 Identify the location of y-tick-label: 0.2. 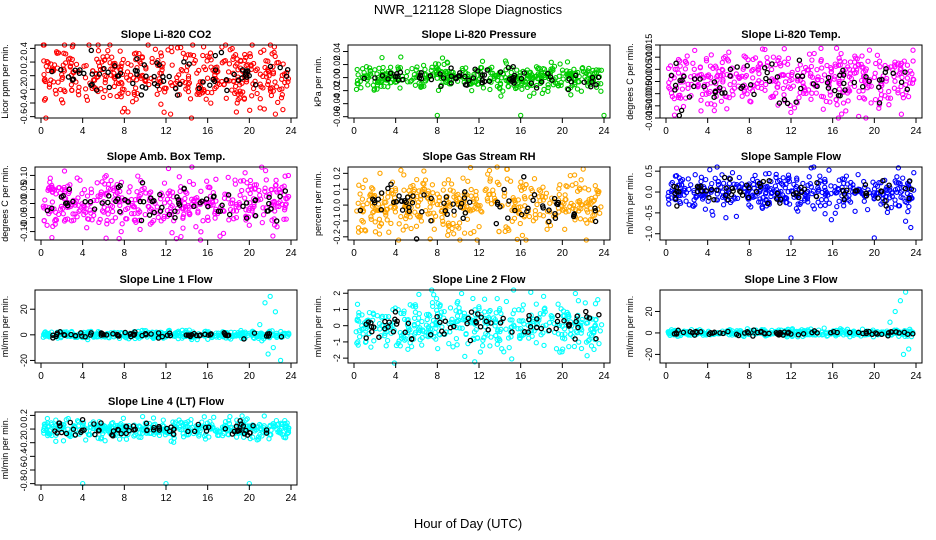
(337, 173).